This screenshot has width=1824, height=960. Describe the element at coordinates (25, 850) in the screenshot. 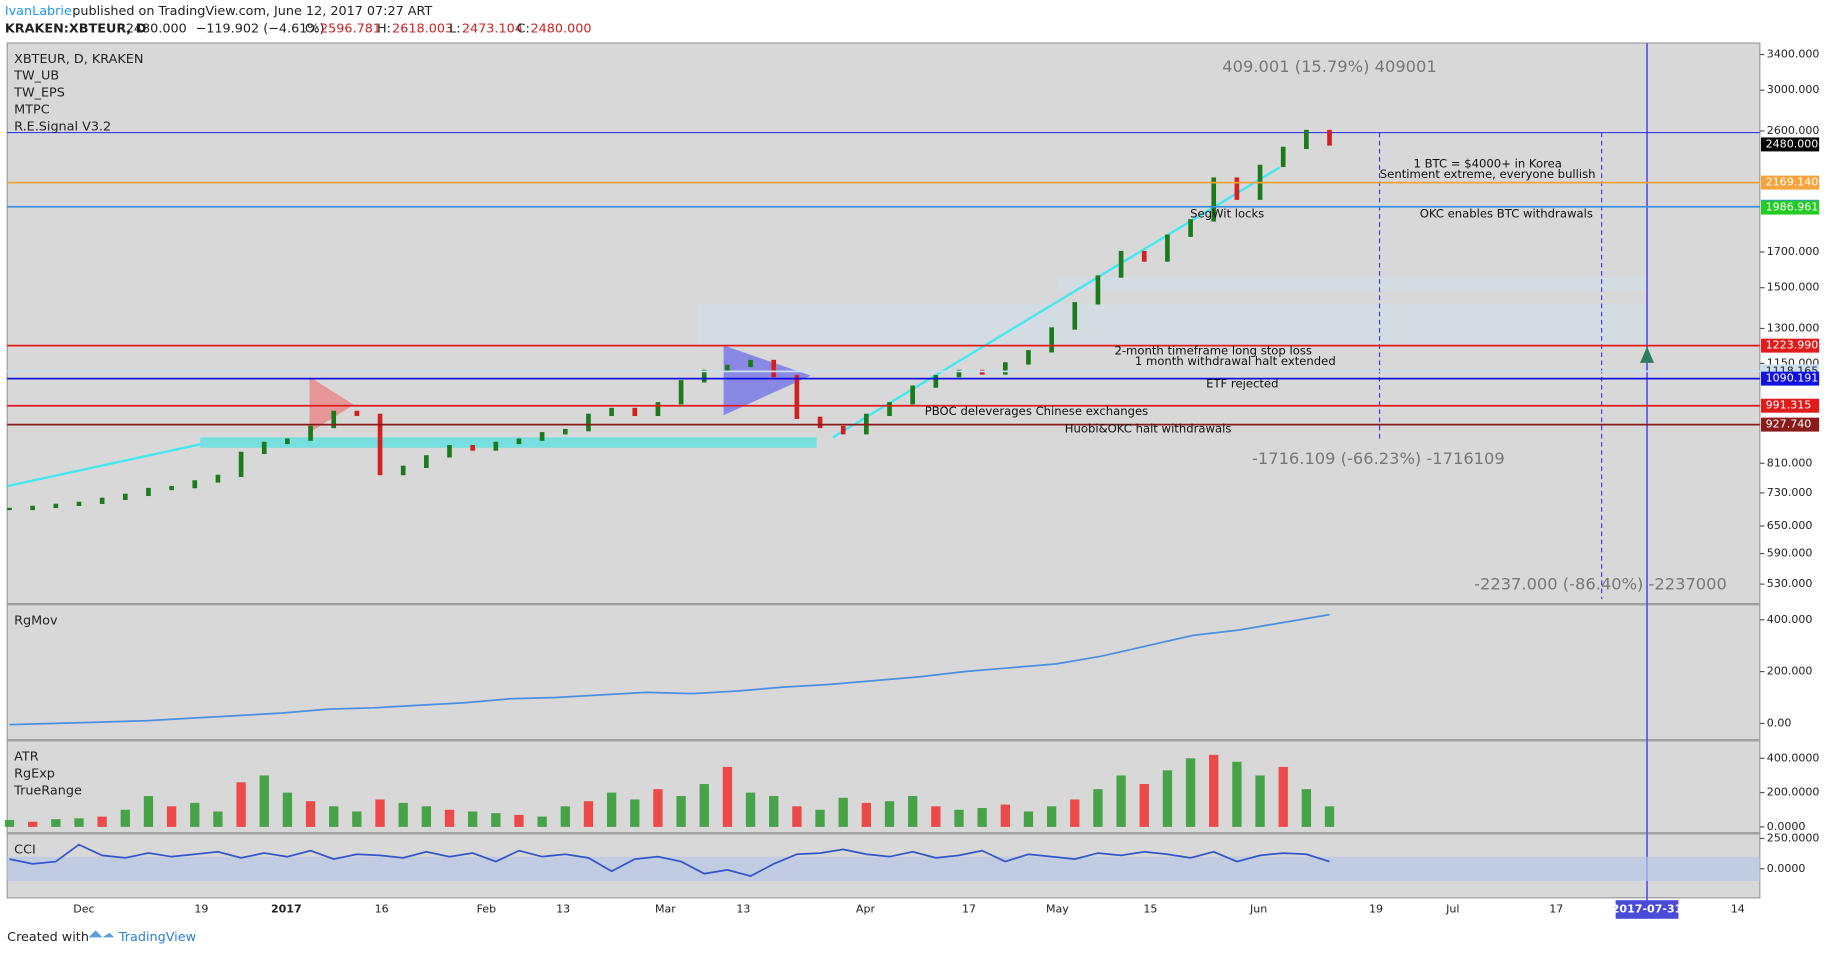

I see `pane-legend: CCI` at that location.